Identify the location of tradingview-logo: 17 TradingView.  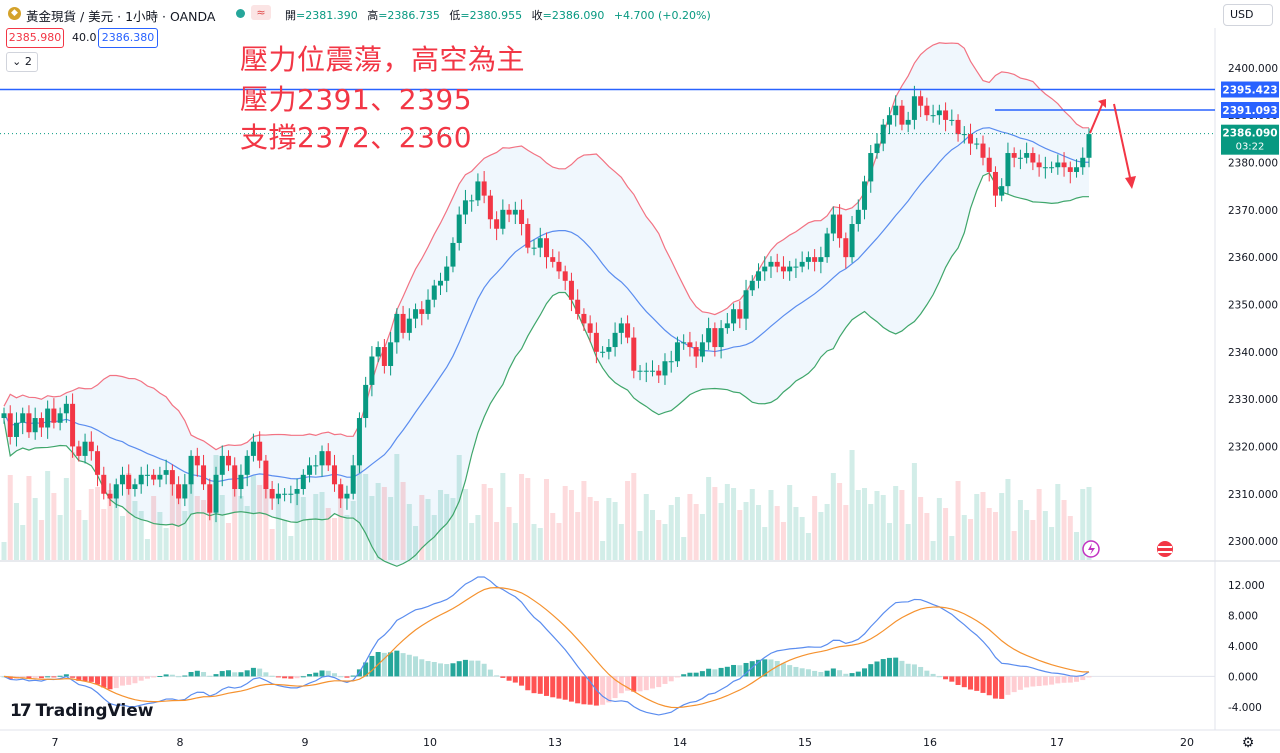
(81, 711).